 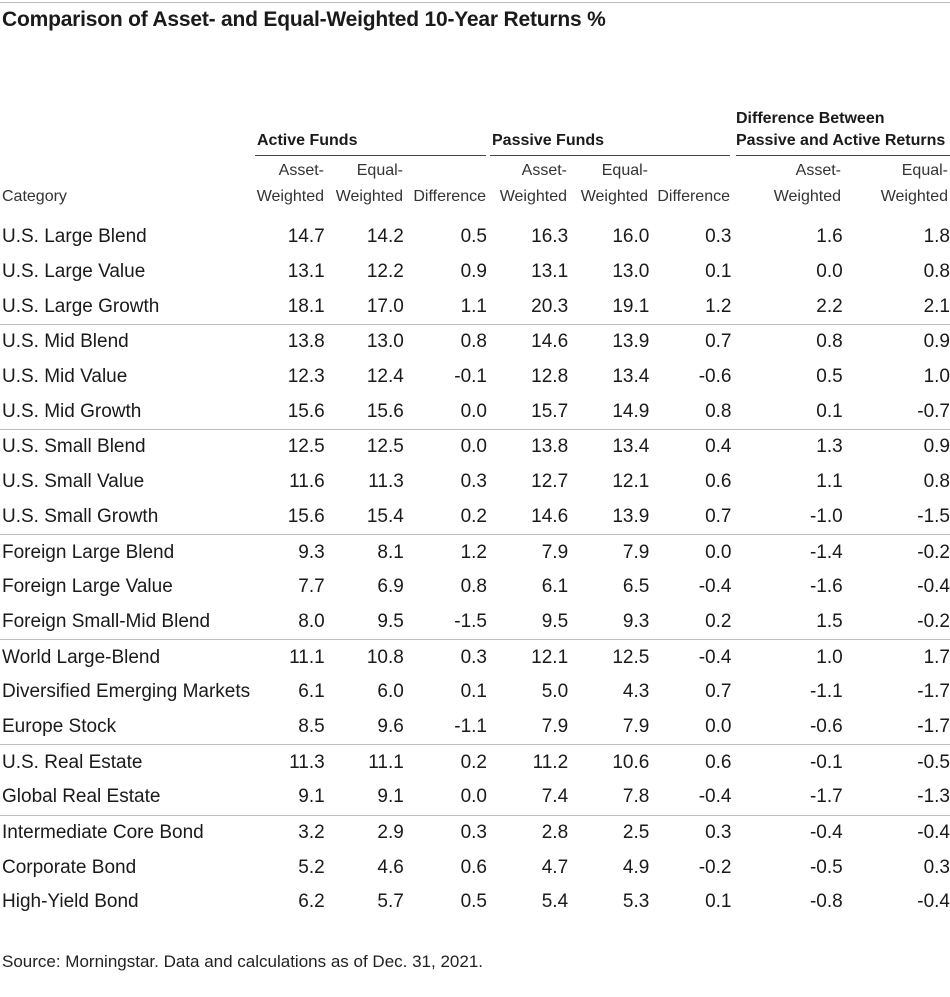 What do you see at coordinates (470, 621) in the screenshot?
I see `active-difference-cell: -1.5` at bounding box center [470, 621].